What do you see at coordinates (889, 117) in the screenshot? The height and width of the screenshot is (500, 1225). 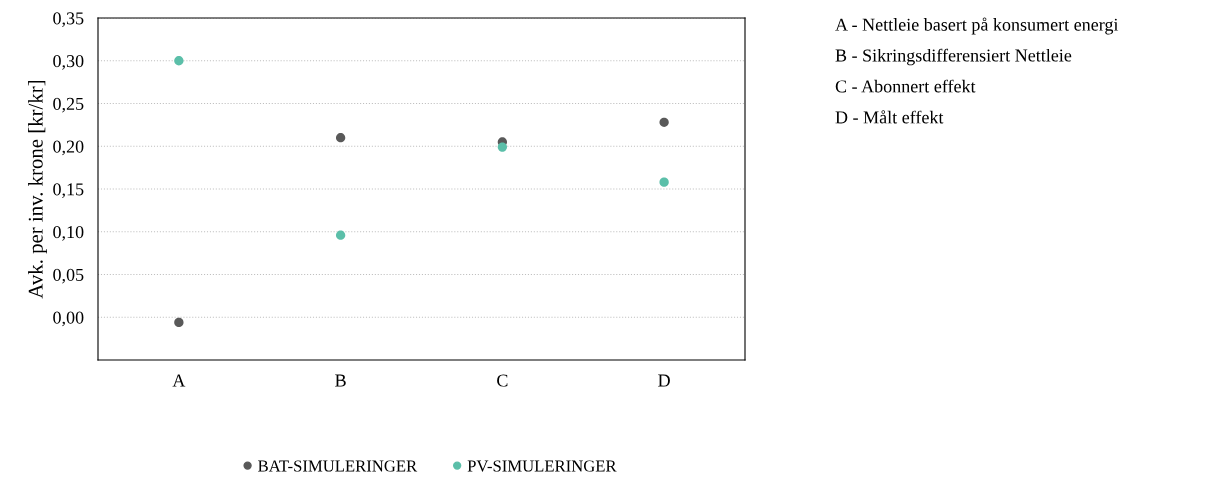 I see `text: D - Målt effekt` at bounding box center [889, 117].